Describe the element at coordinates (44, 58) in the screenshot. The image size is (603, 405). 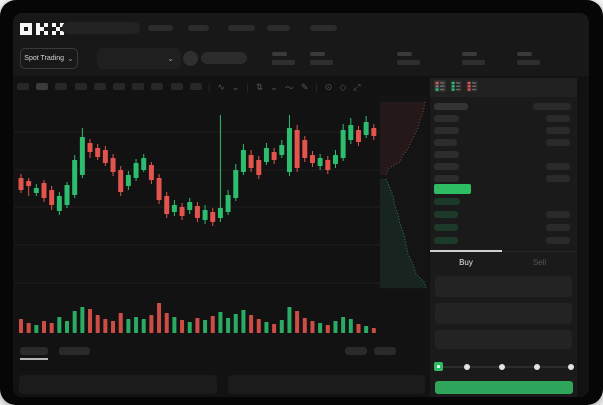
I see `market-type-label: Spot Trading` at that location.